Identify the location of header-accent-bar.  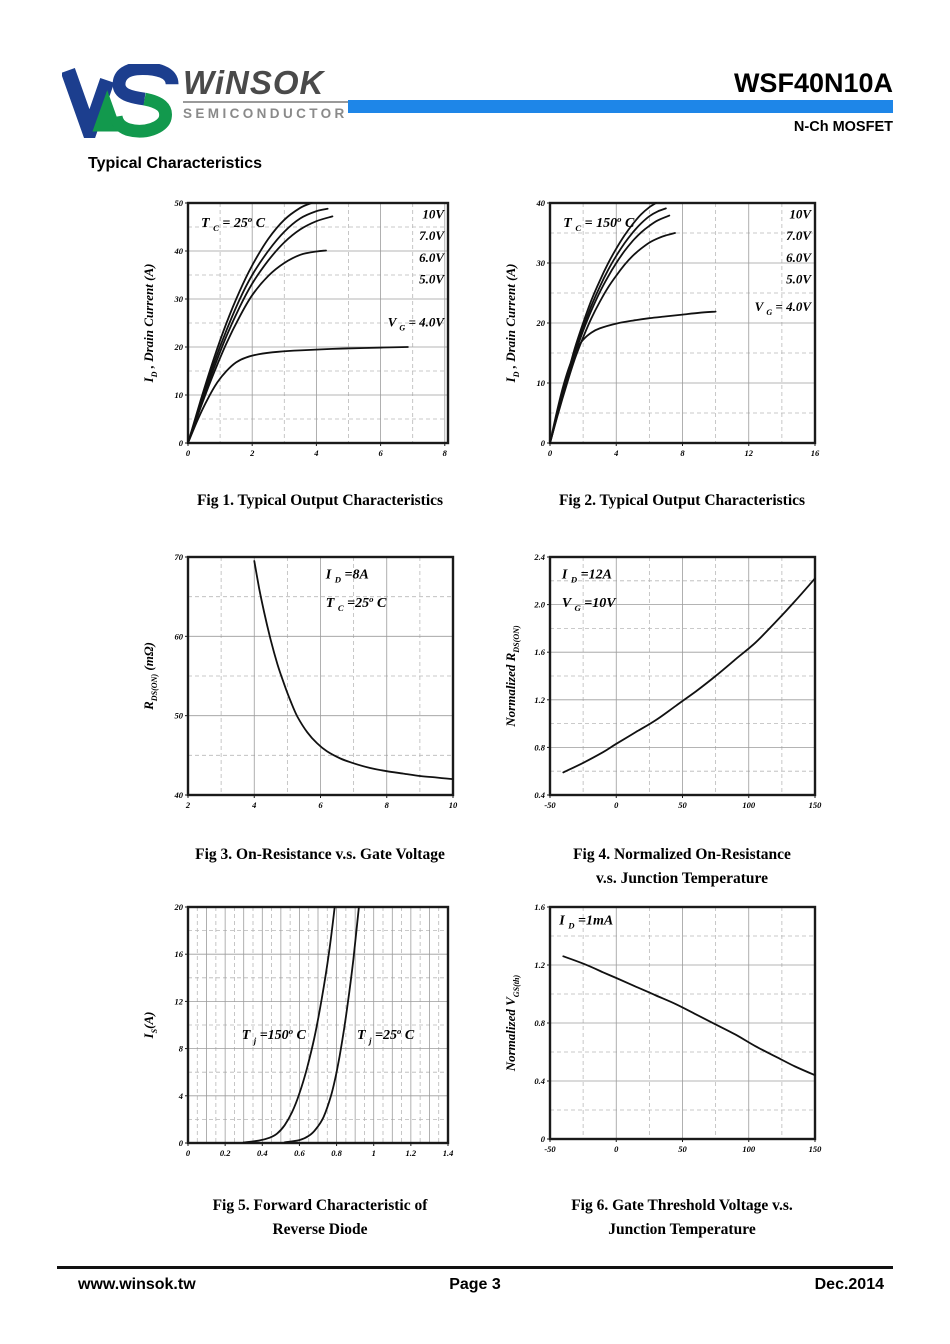
(620, 106).